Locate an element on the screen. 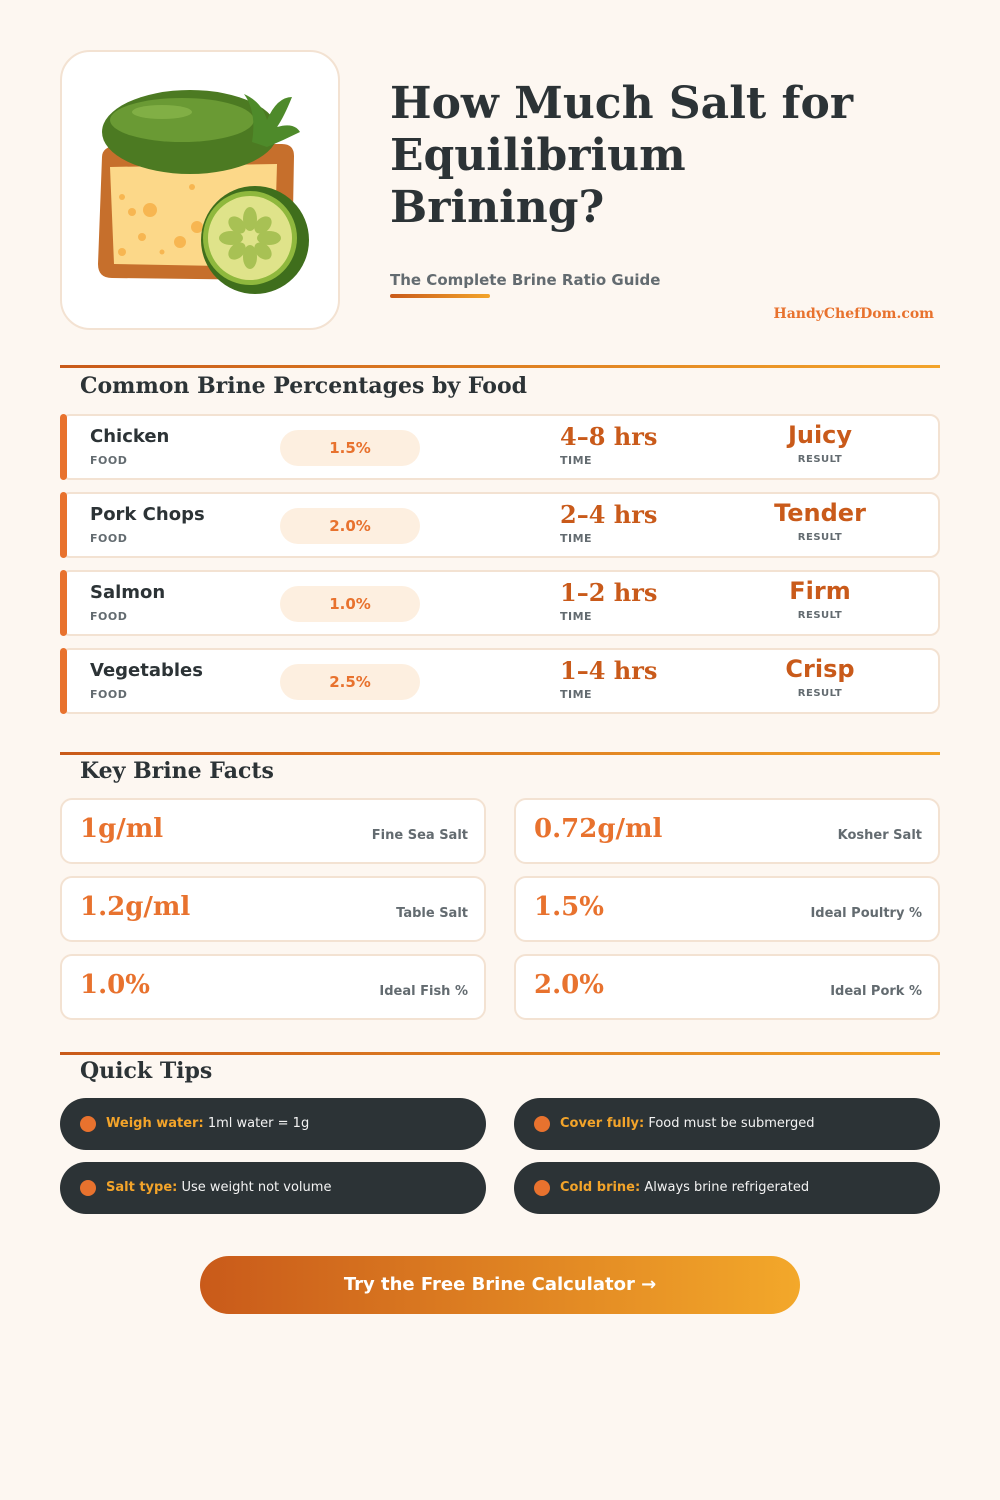 This screenshot has height=1500, width=1000. food-name: Chicken is located at coordinates (130, 436).